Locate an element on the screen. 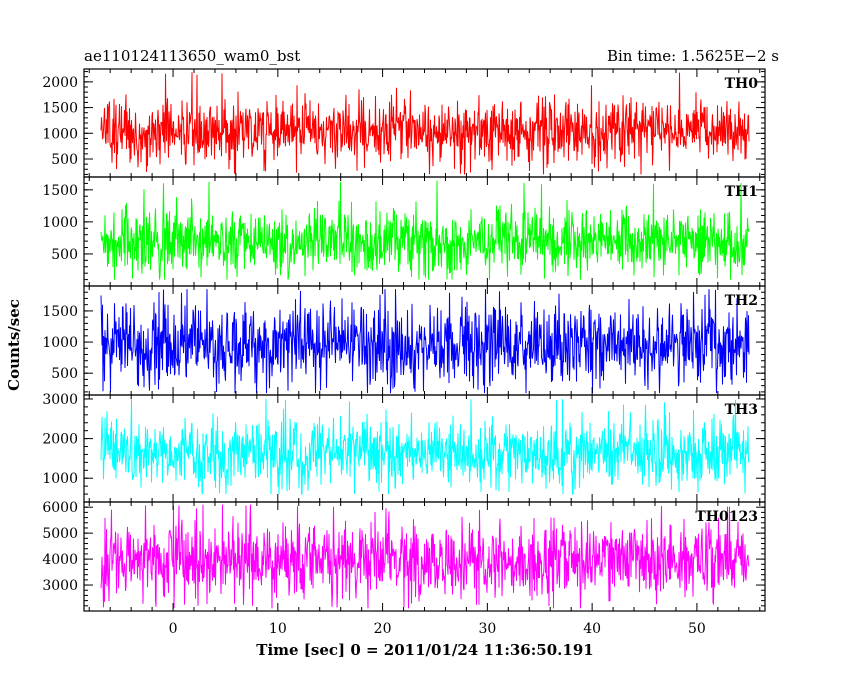 This screenshot has width=850, height=680. panel-label: TH3 is located at coordinates (741, 410).